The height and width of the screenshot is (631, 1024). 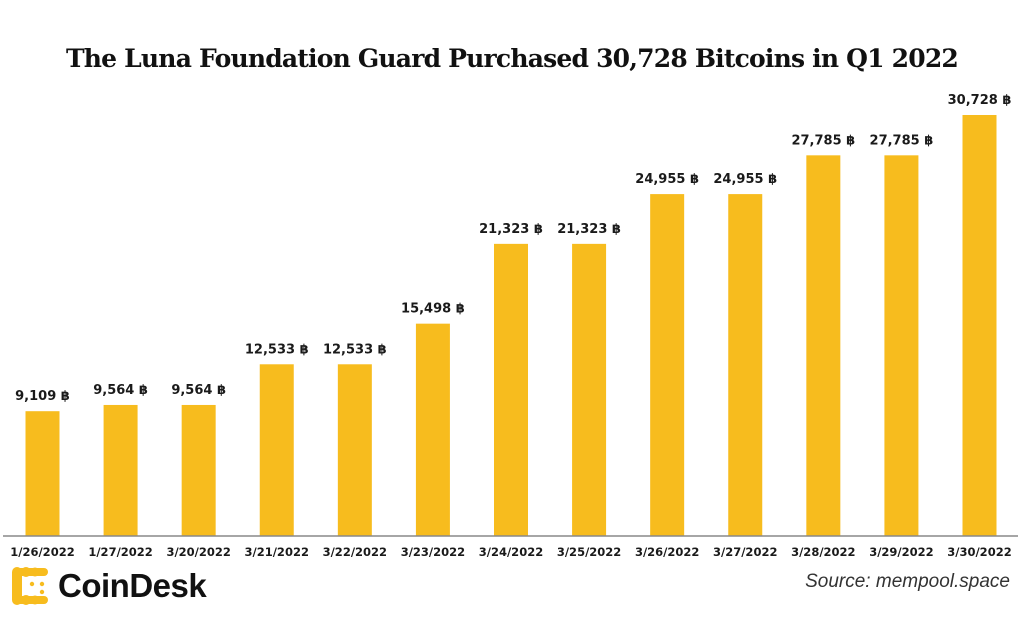 I want to click on source-note: Source: mempool.space, so click(x=907, y=581).